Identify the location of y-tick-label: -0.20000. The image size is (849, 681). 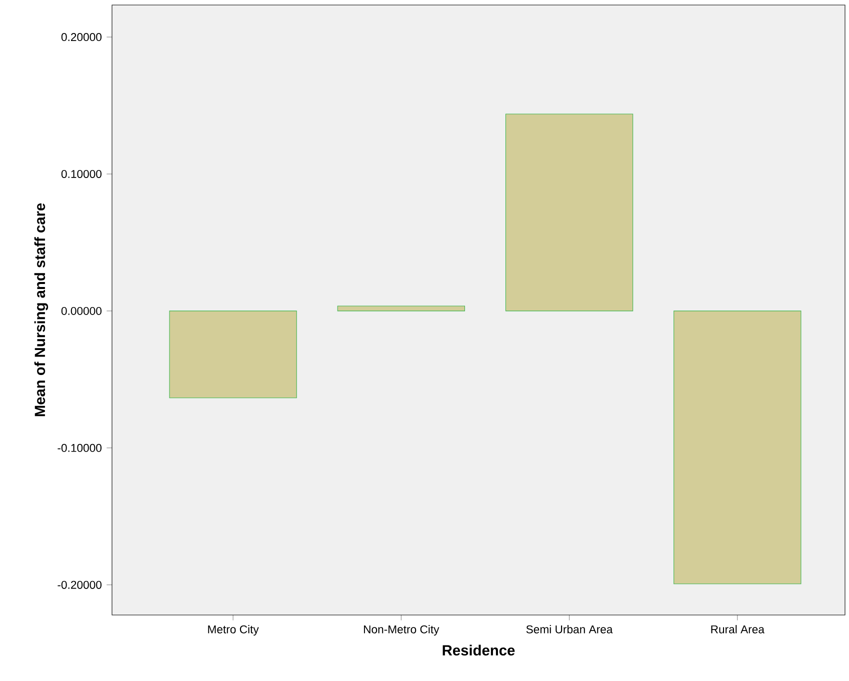
(80, 584).